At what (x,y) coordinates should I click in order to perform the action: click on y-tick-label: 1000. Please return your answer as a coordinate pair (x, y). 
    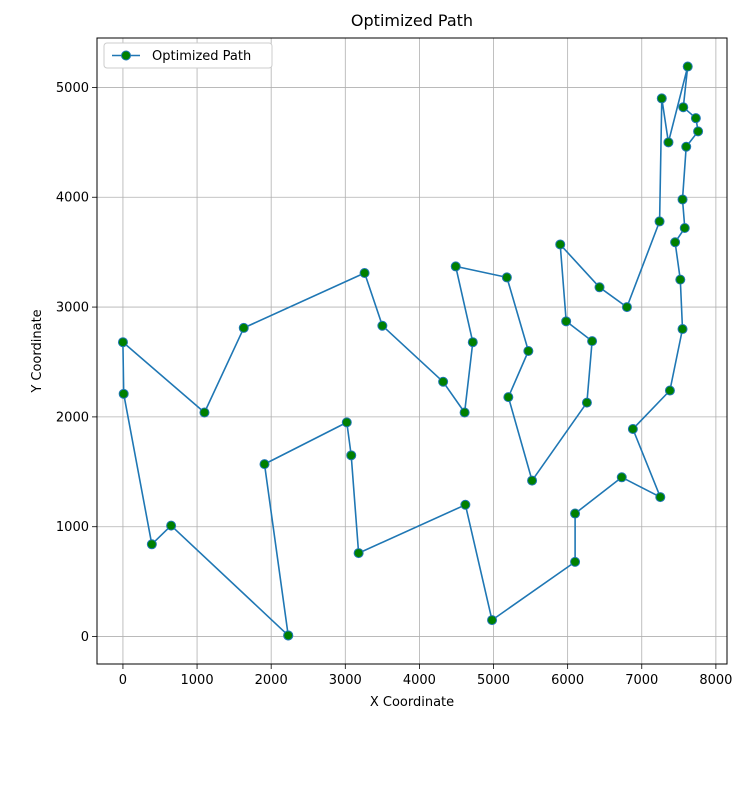
    Looking at the image, I should click on (72, 527).